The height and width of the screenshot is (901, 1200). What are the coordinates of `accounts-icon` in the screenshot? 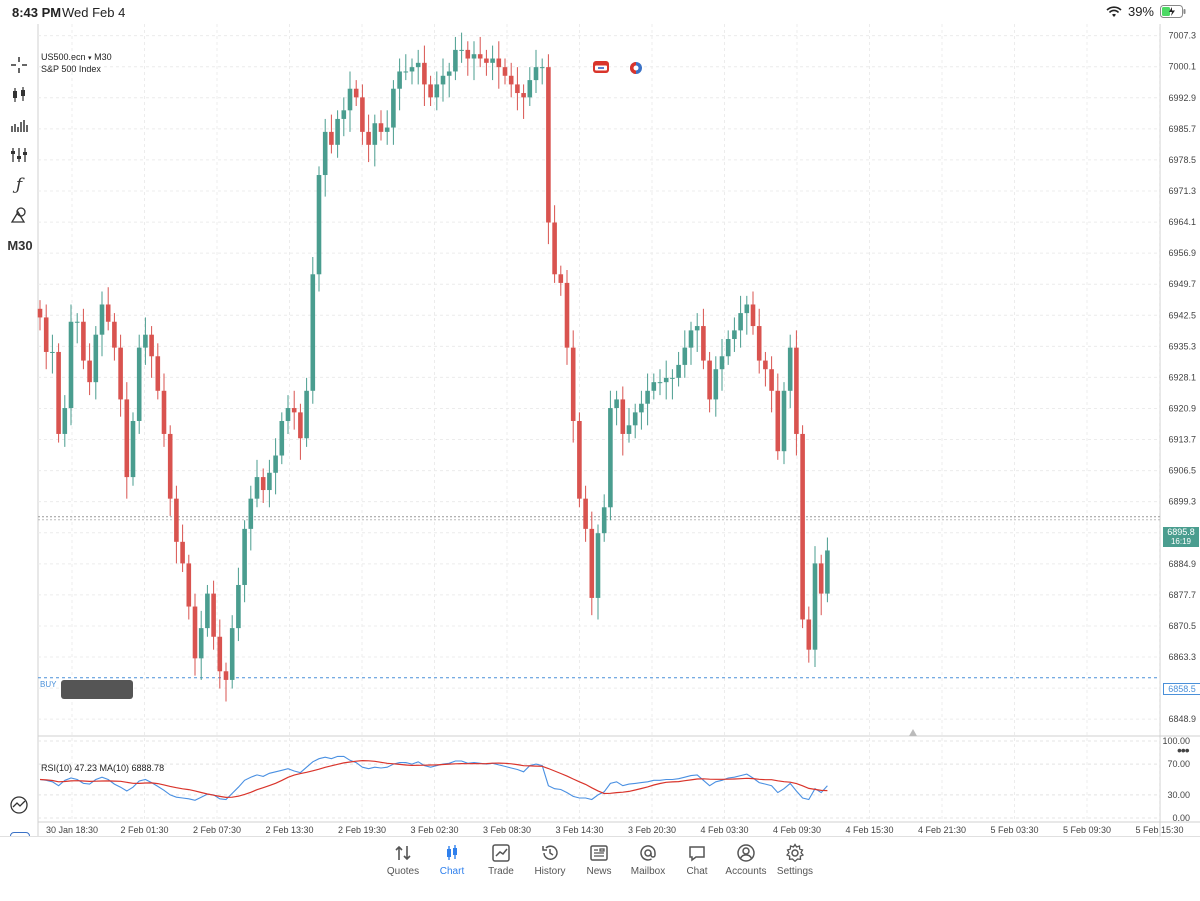 It's located at (746, 853).